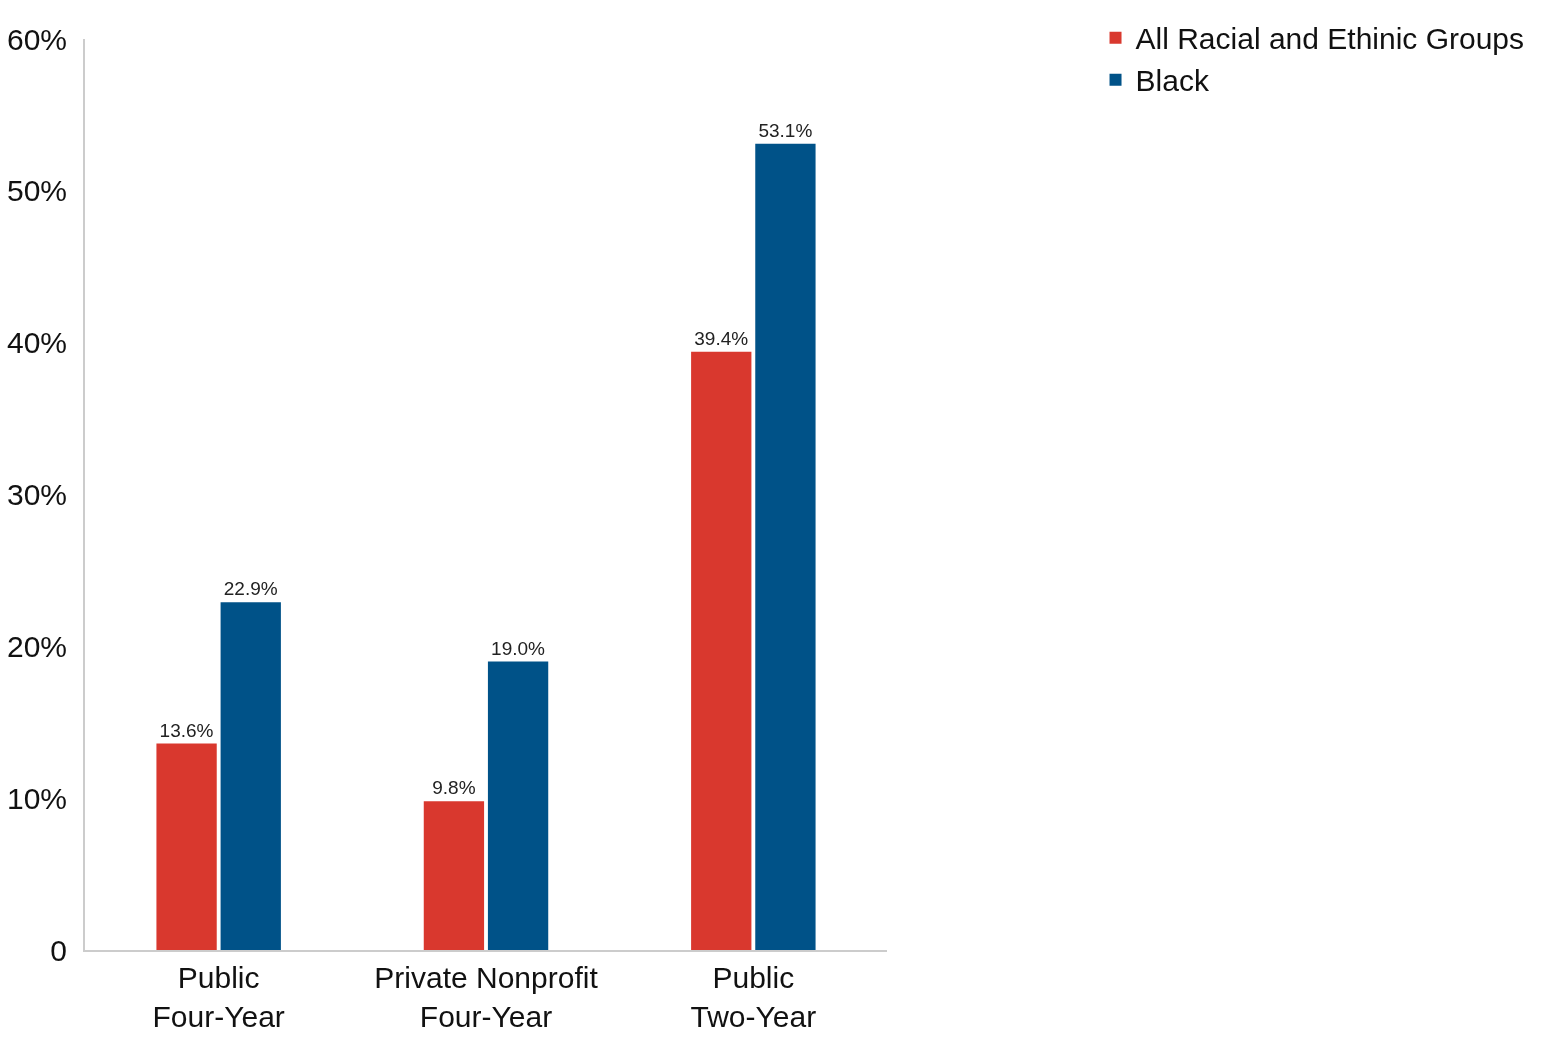 This screenshot has width=1542, height=1055. I want to click on y-tick-label: 20%, so click(36, 646).